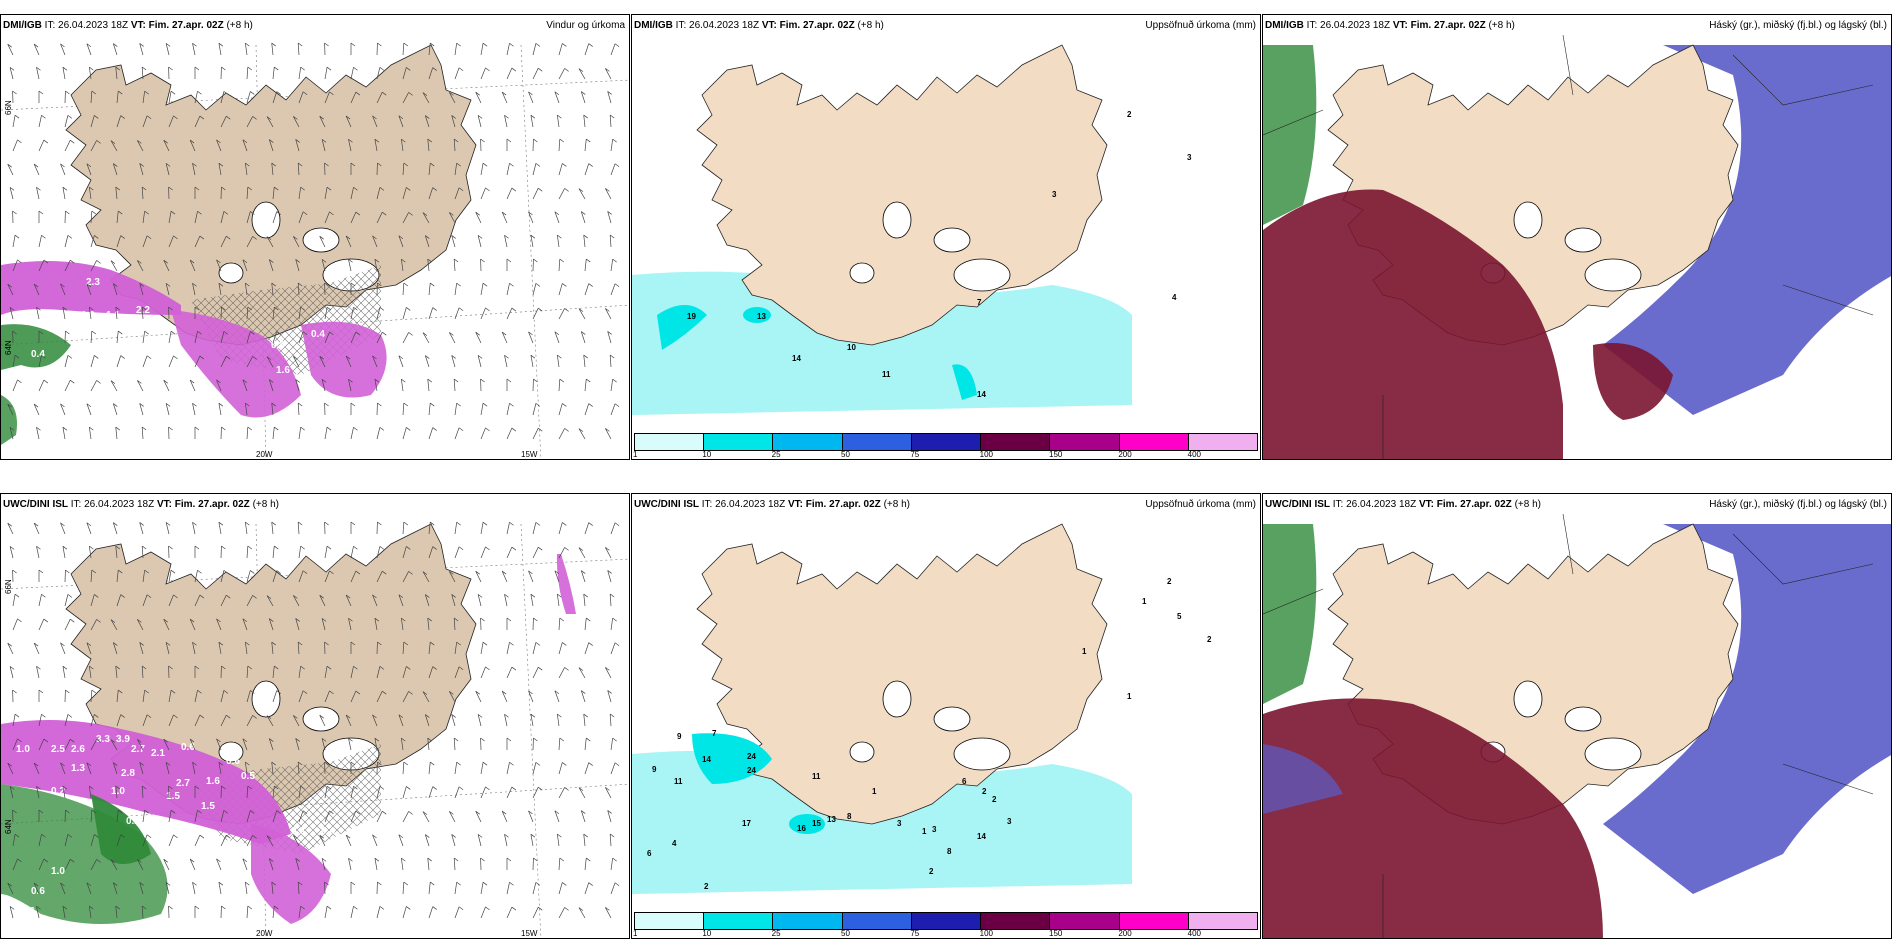 The width and height of the screenshot is (1900, 950). I want to click on precip-value-label: 2.3, so click(93, 282).